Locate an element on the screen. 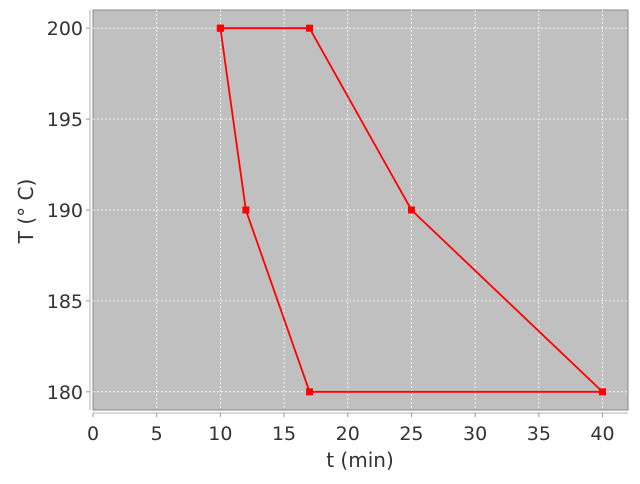 This screenshot has height=484, width=640. y-tick-label: 190 is located at coordinates (65, 211).